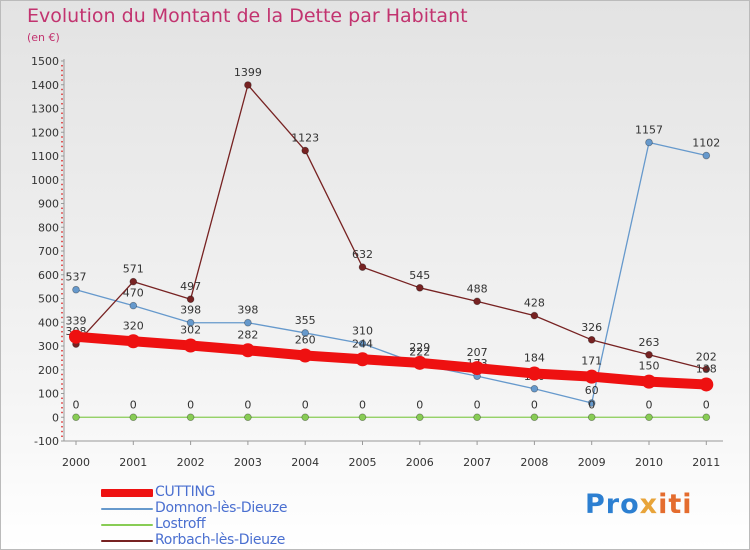 The width and height of the screenshot is (750, 550). What do you see at coordinates (591, 361) in the screenshot?
I see `data-label: 171` at bounding box center [591, 361].